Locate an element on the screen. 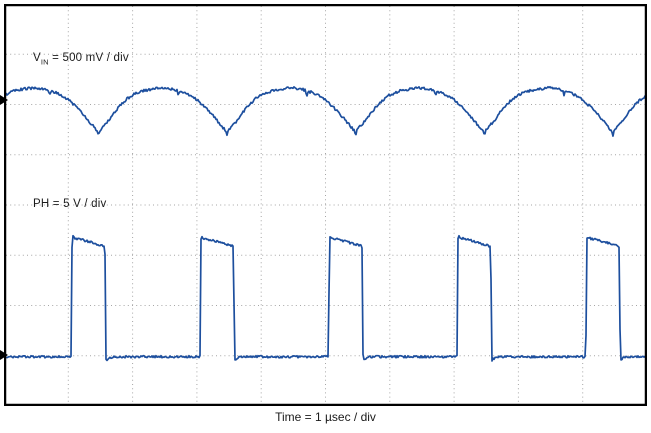  ch1-label-subscript: IN is located at coordinates (44, 62).